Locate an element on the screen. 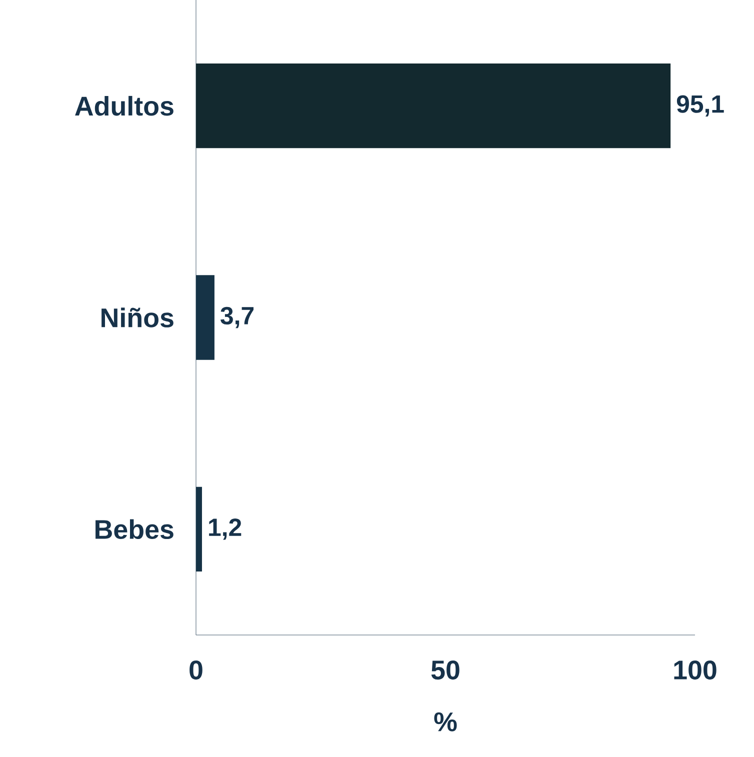 The image size is (754, 757). data-label: 3,7 is located at coordinates (237, 317).